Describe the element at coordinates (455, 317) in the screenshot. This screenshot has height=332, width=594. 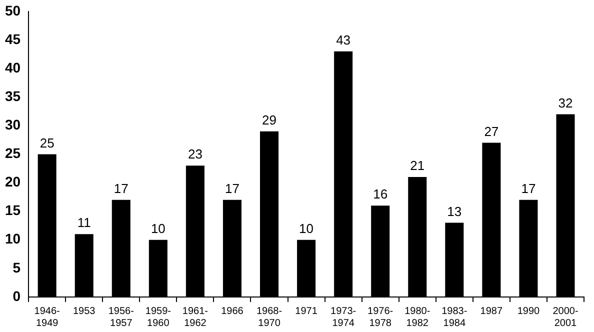
I see `x-tick-label: 1983-1984` at that location.